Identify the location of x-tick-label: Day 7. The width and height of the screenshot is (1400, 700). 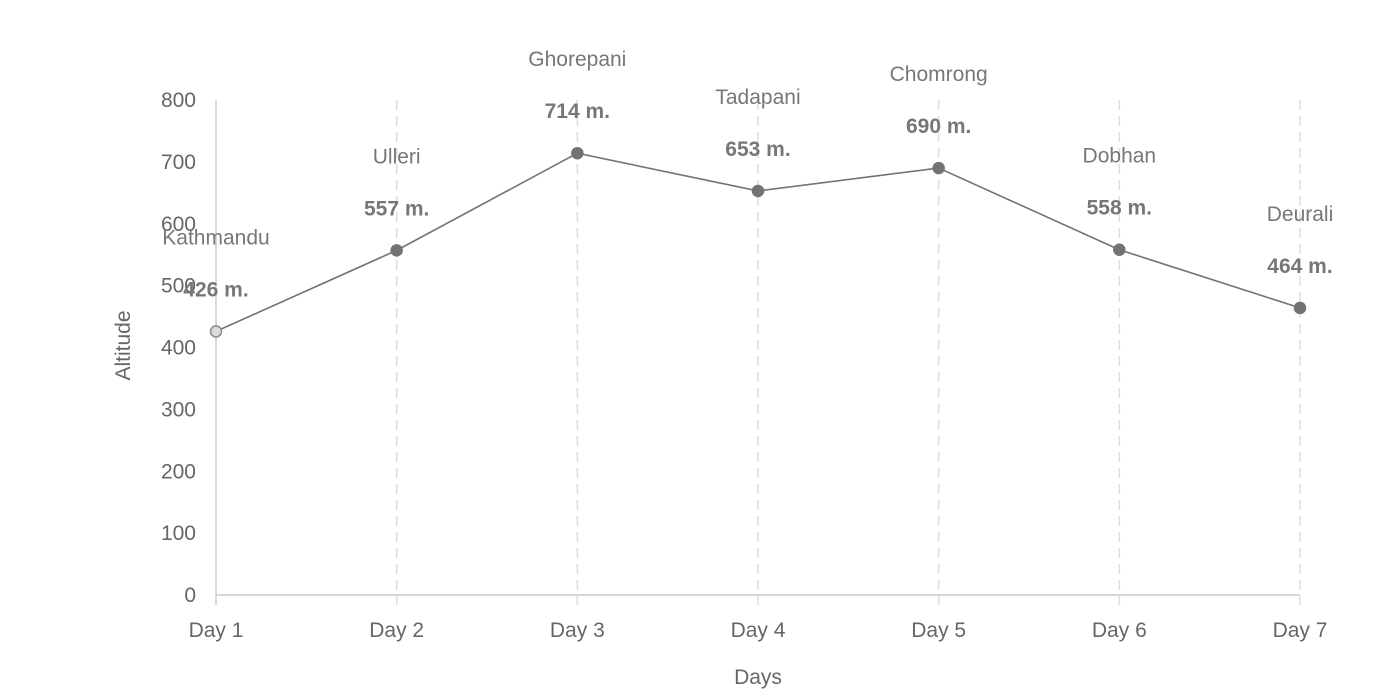
(1300, 630).